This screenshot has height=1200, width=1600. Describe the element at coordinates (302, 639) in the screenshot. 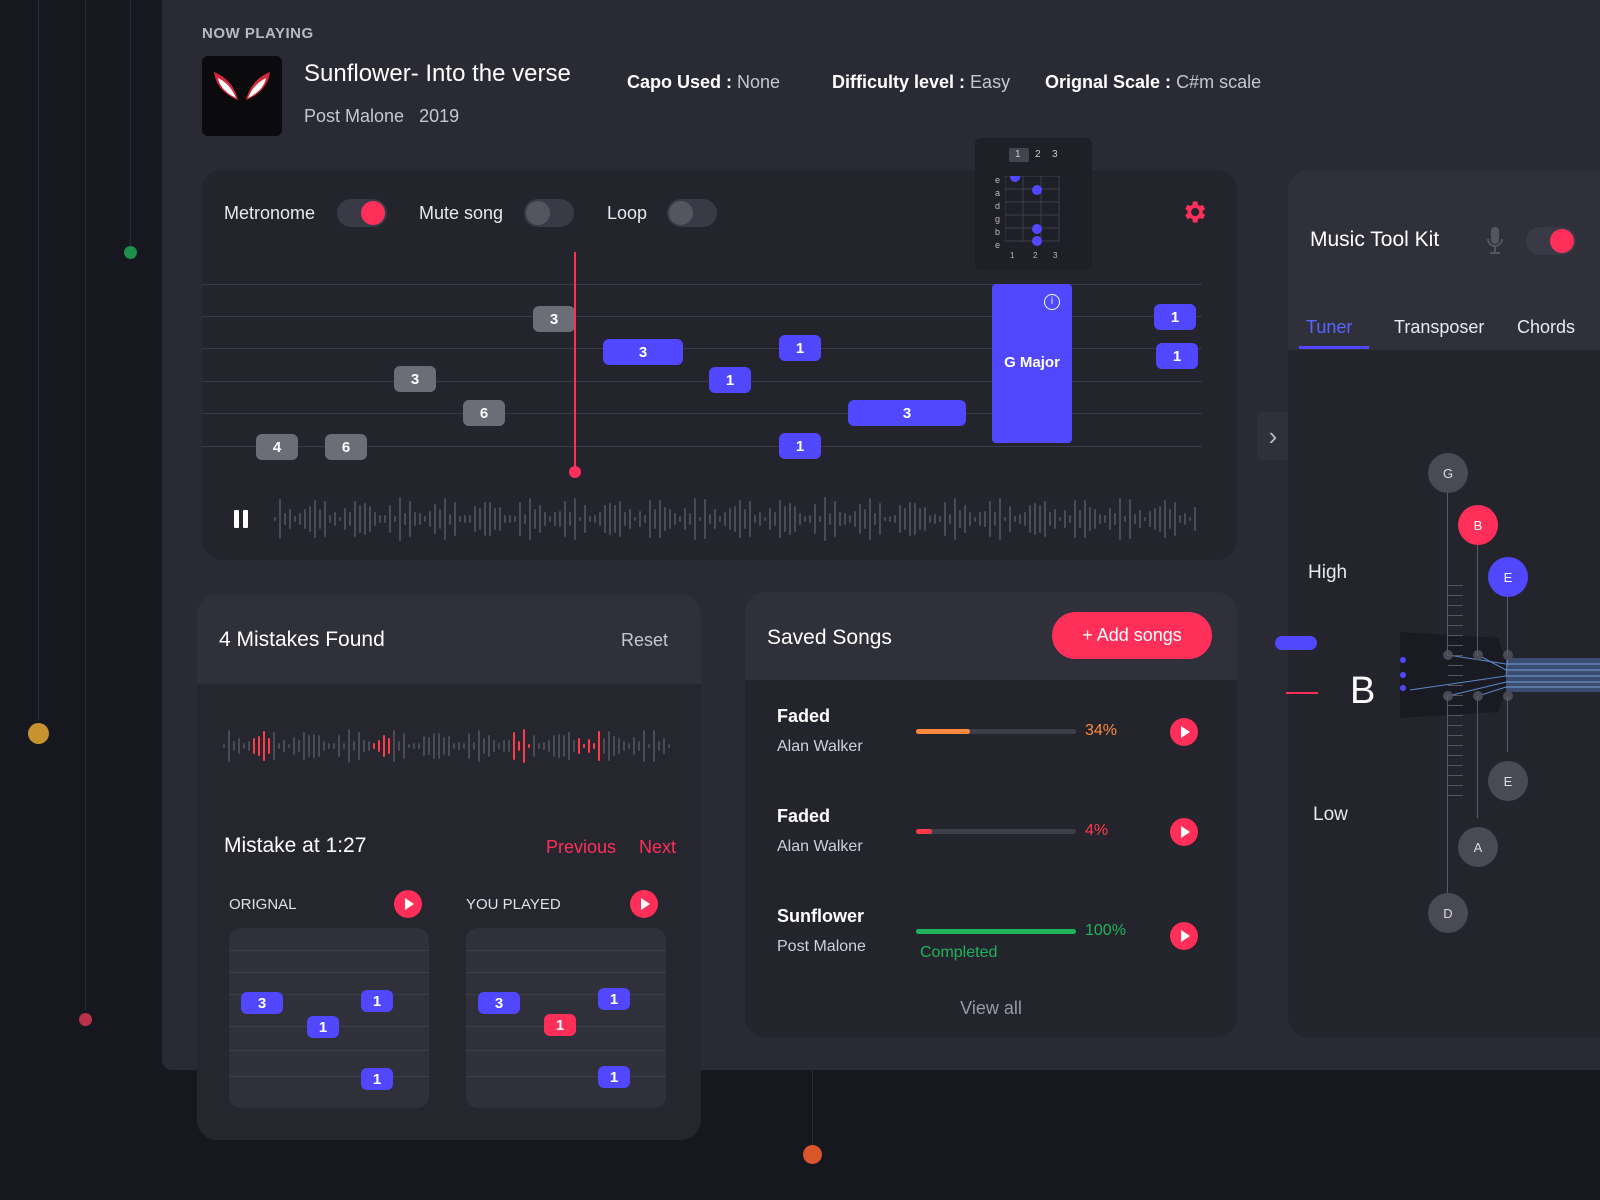

I see `mistakes-title: 4 Mistakes Found` at that location.